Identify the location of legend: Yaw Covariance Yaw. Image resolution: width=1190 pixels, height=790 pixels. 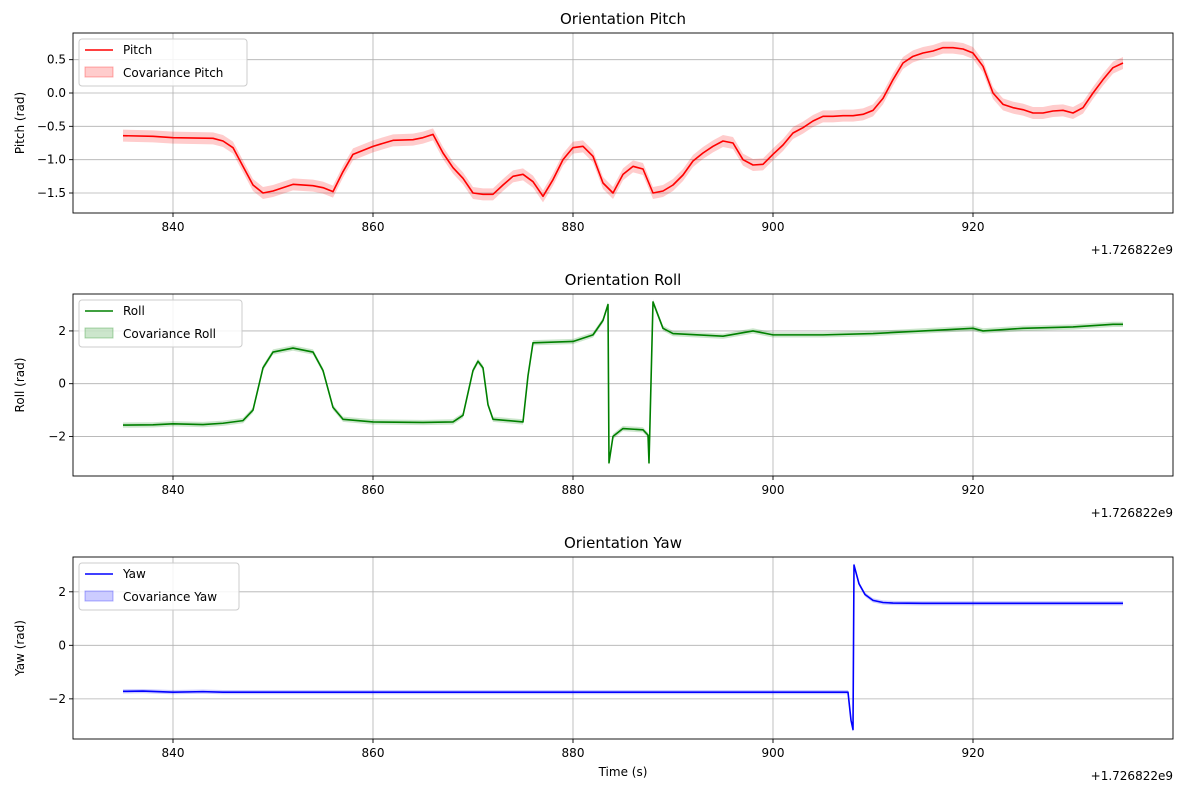
(159, 586).